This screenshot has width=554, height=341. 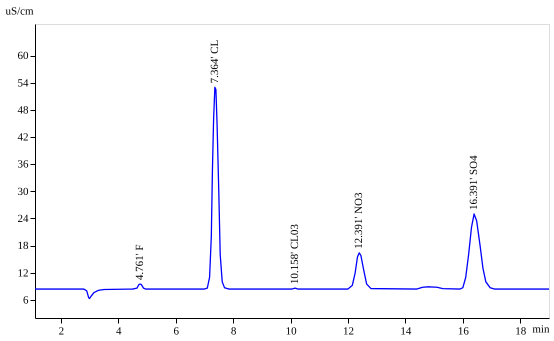 I want to click on y-tick-label: 24, so click(x=23, y=218).